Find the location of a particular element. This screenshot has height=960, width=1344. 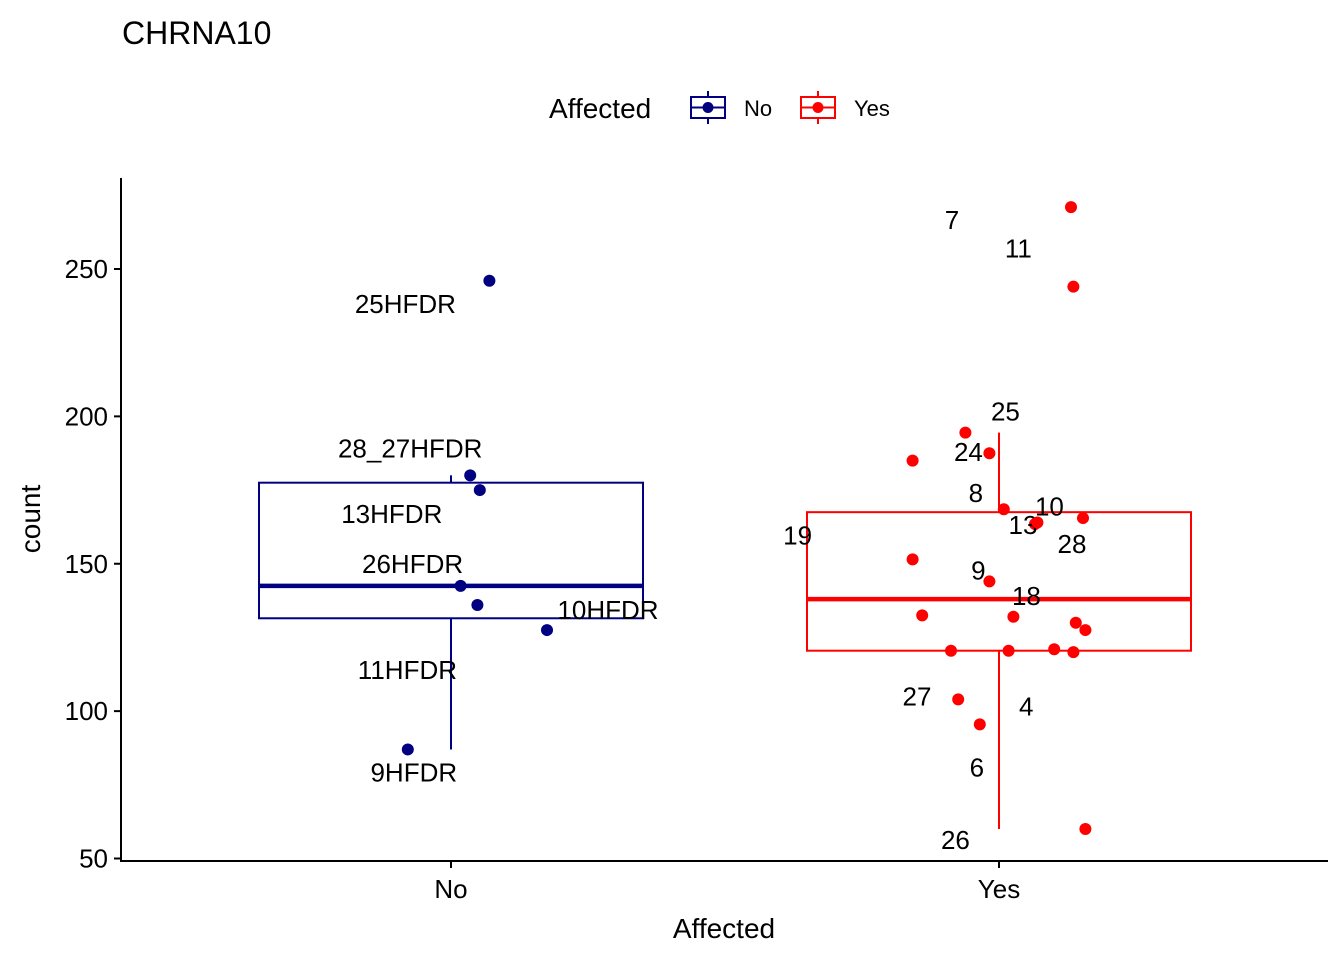

point-label: 24 is located at coordinates (968, 452).